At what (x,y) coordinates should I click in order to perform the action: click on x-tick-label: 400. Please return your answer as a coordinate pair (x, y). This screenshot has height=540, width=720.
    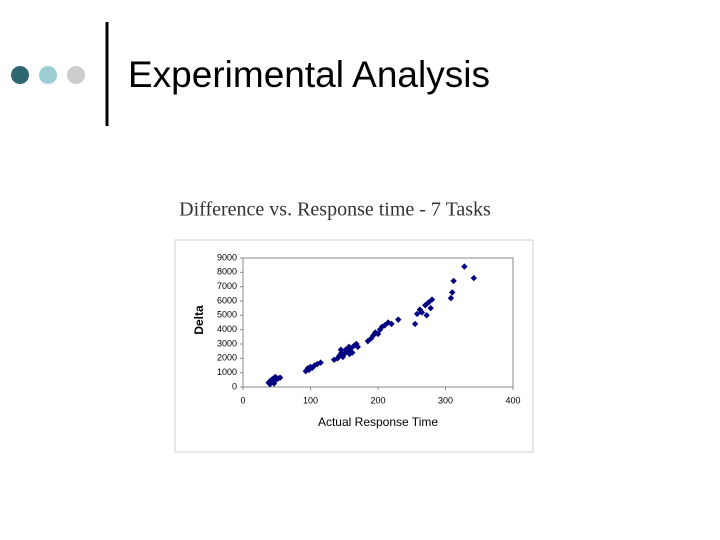
    Looking at the image, I should click on (512, 400).